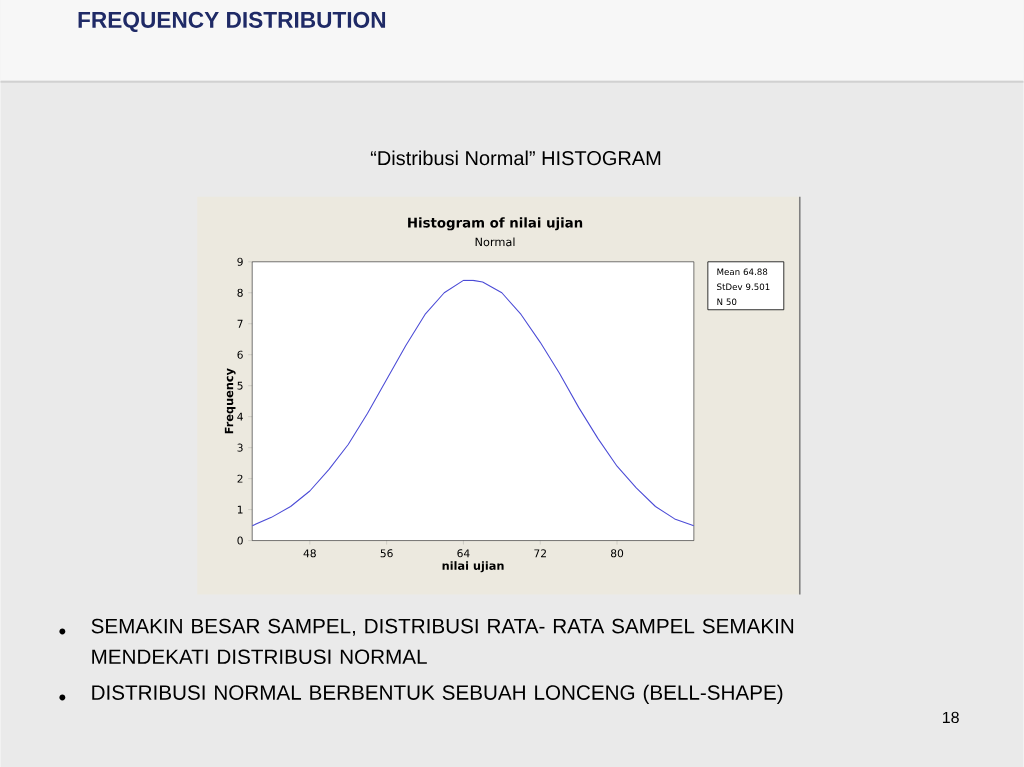 Image resolution: width=1024 pixels, height=767 pixels. I want to click on x-tick-label: 64, so click(463, 553).